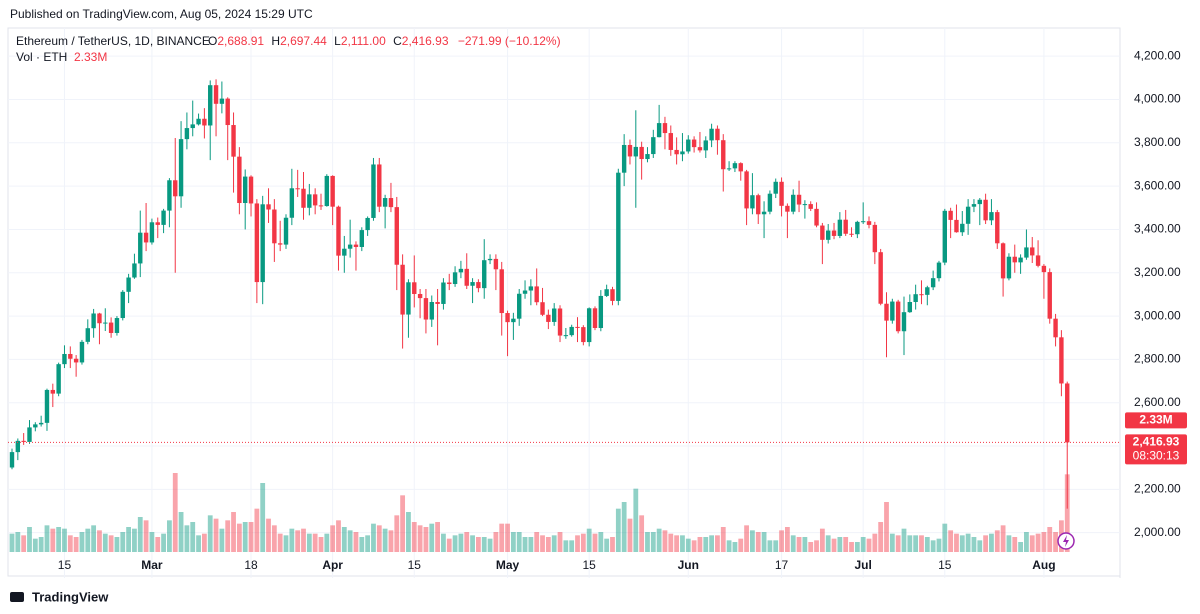  What do you see at coordinates (1157, 185) in the screenshot?
I see `y-tick-label: 3,600.00` at bounding box center [1157, 185].